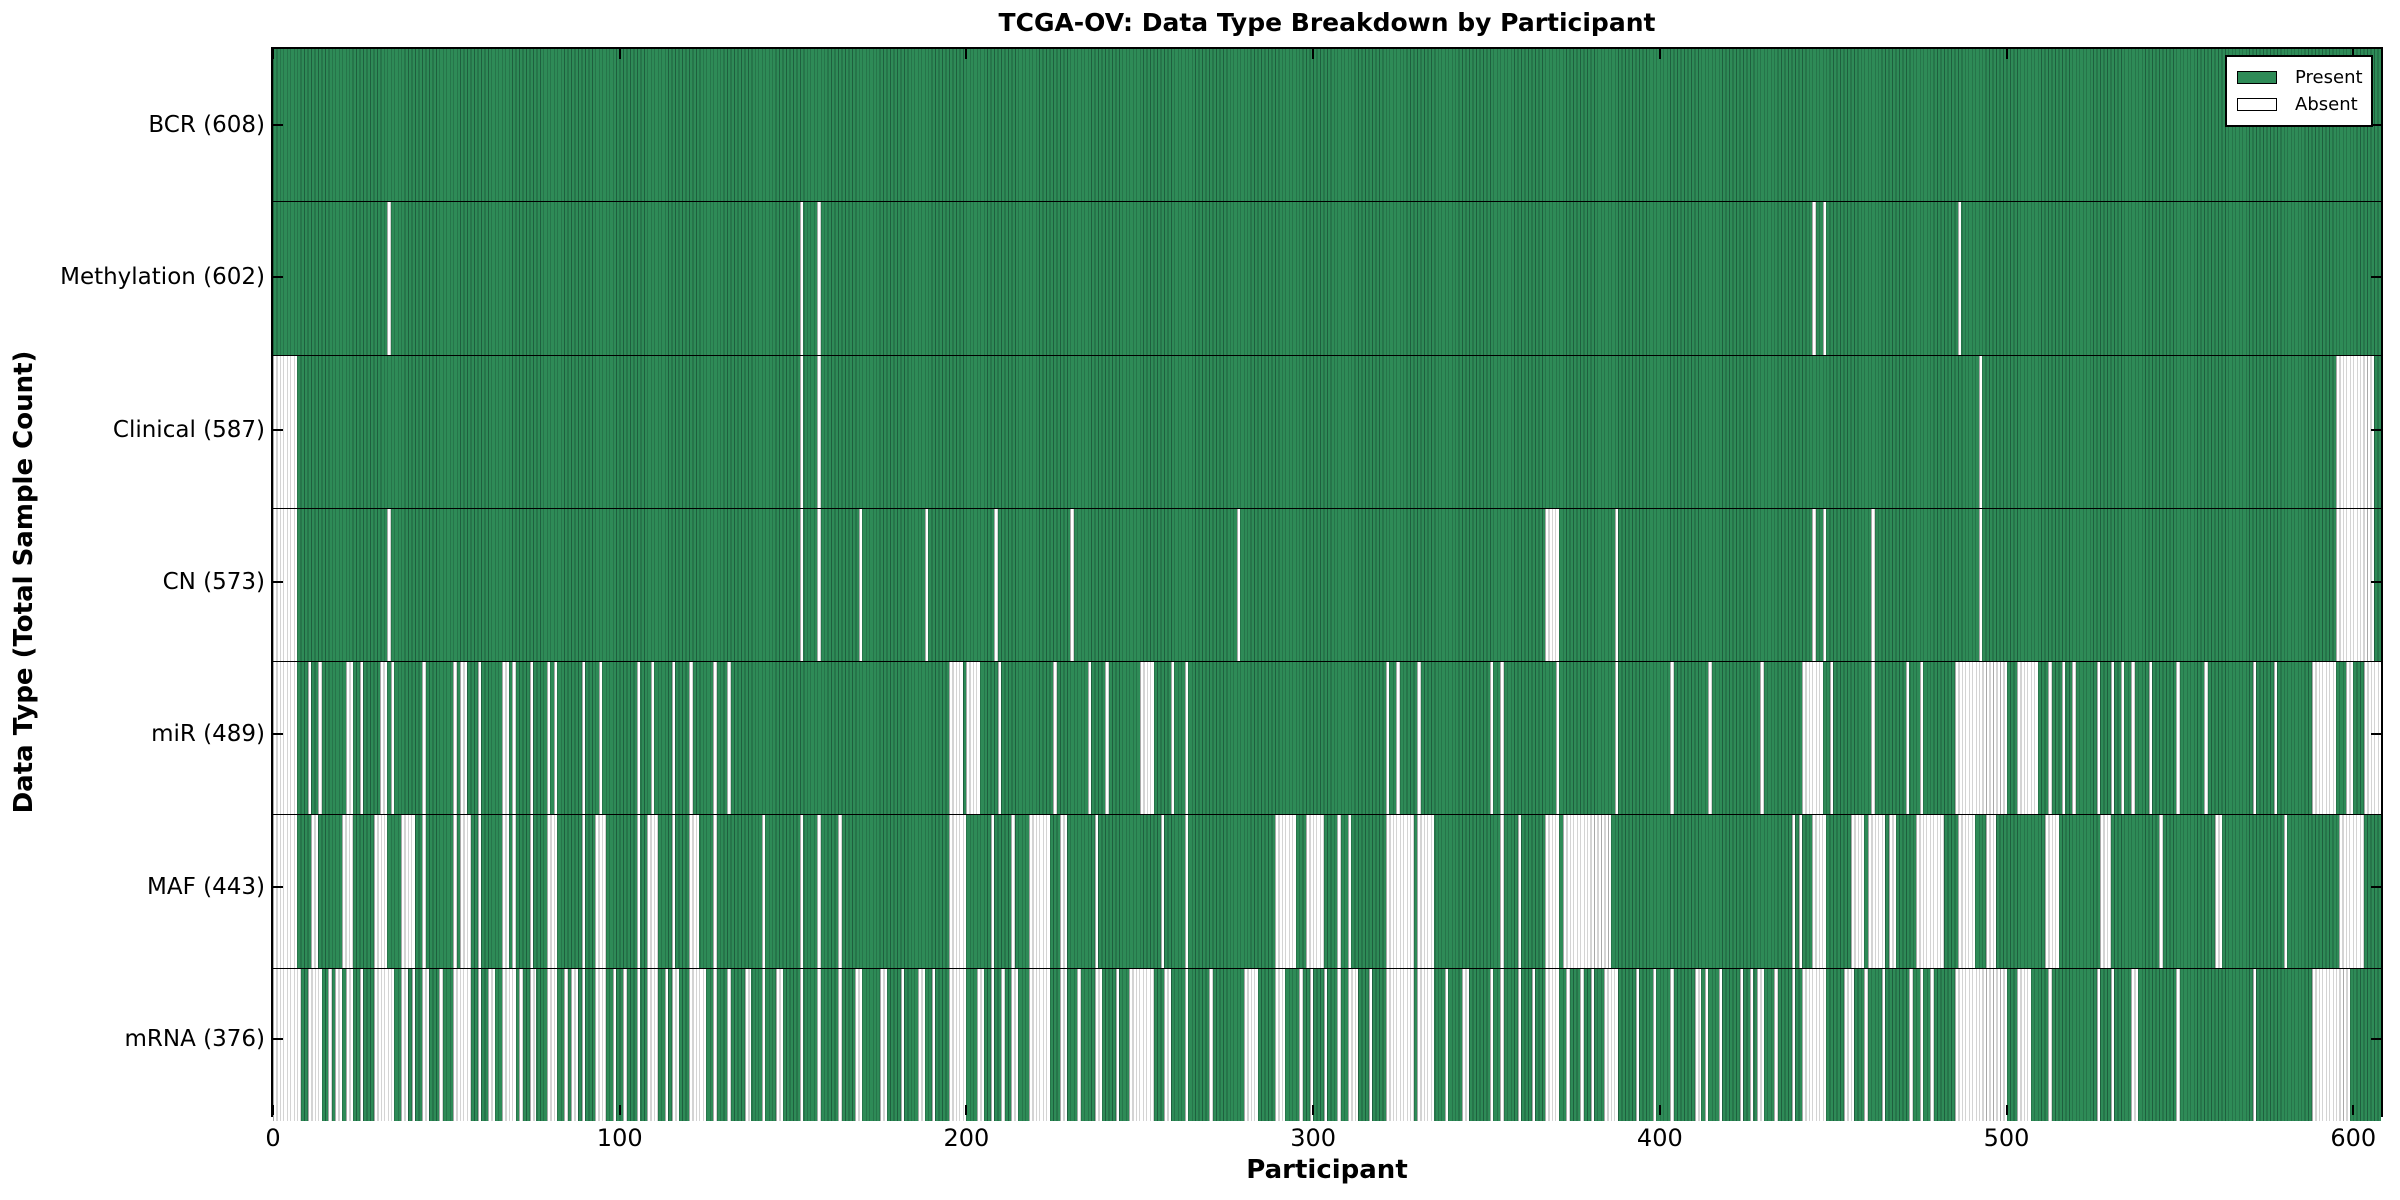 The height and width of the screenshot is (1200, 2400). Describe the element at coordinates (2329, 77) in the screenshot. I see `legend-present-label: Present` at that location.